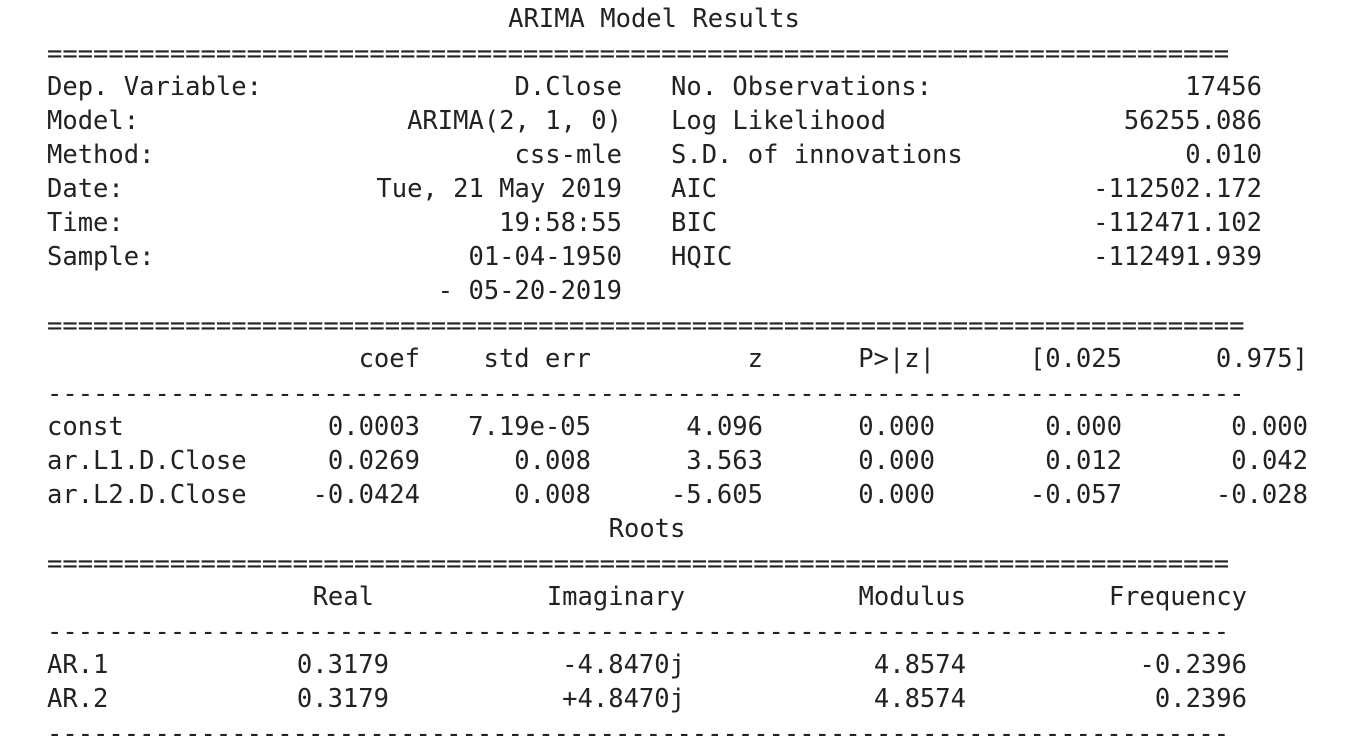 The height and width of the screenshot is (750, 1356). I want to click on summary-label: Log Likelihood, so click(778, 121).